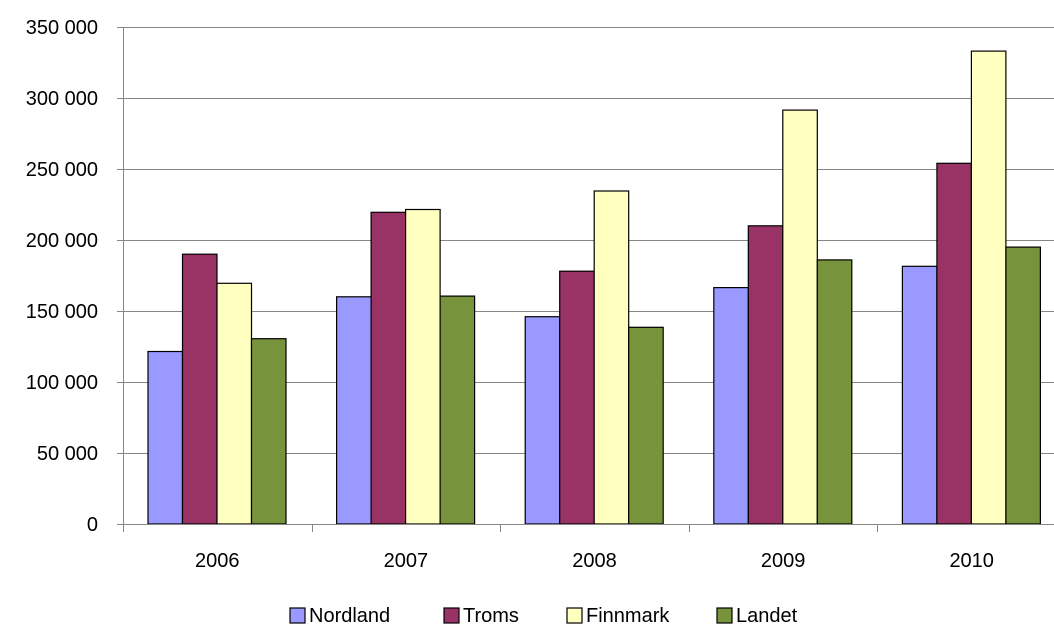 The image size is (1054, 626). What do you see at coordinates (451, 615) in the screenshot?
I see `legend-swatch-troms` at bounding box center [451, 615].